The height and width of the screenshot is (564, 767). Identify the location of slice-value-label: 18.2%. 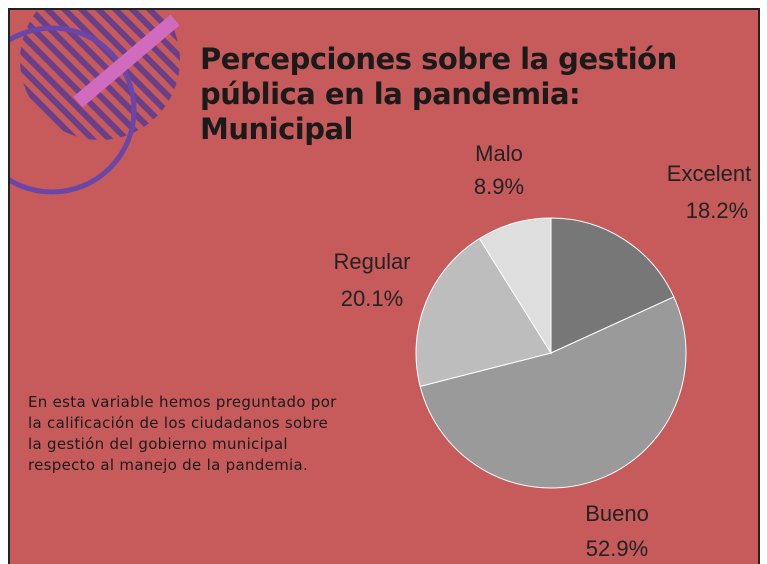
(717, 210).